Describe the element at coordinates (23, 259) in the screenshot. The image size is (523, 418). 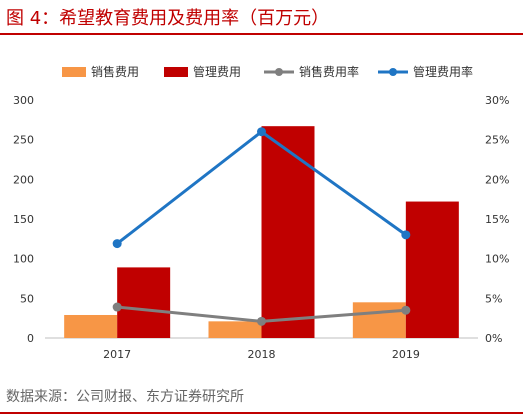
I see `y-left-tick-label: 100` at that location.